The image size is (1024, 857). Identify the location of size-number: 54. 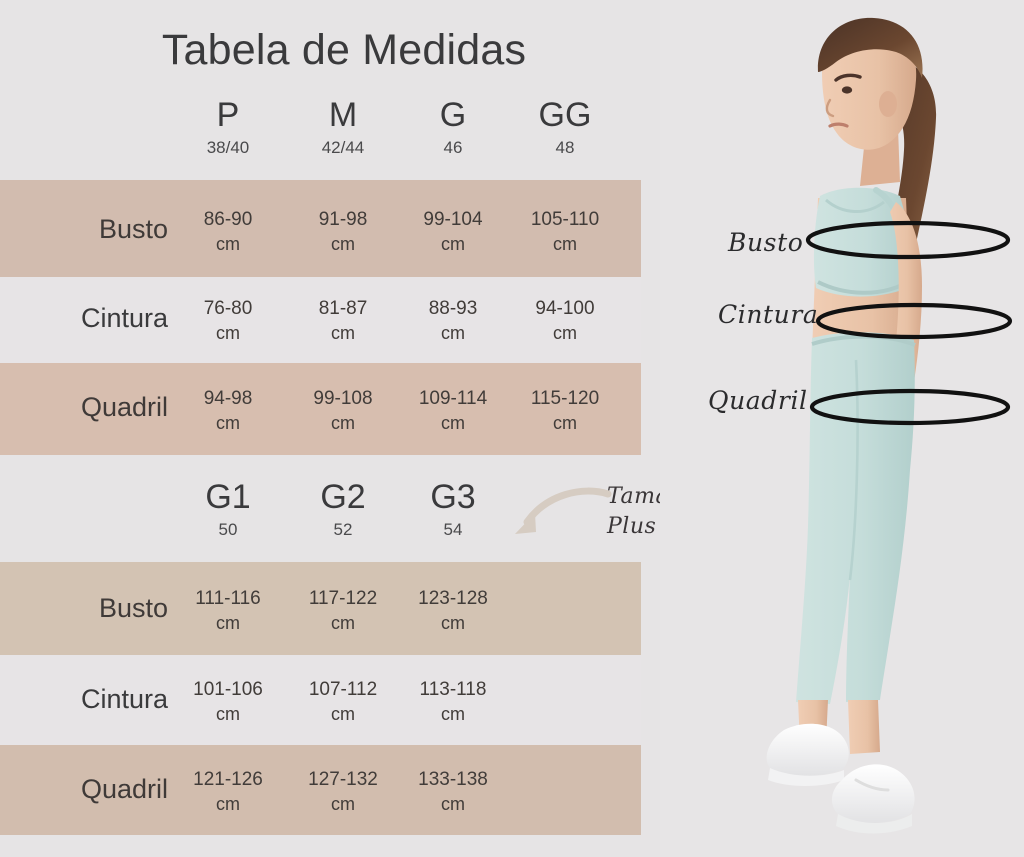
(453, 529).